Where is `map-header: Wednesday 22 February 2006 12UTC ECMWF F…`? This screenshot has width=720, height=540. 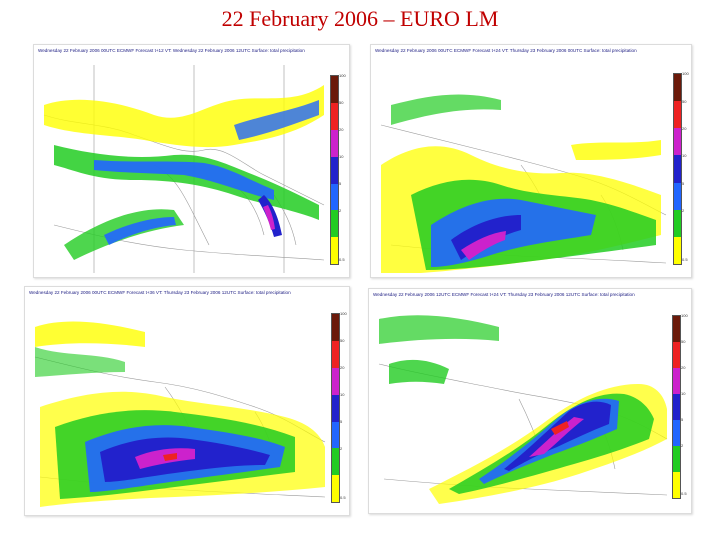 map-header: Wednesday 22 February 2006 12UTC ECMWF F… is located at coordinates (504, 294).